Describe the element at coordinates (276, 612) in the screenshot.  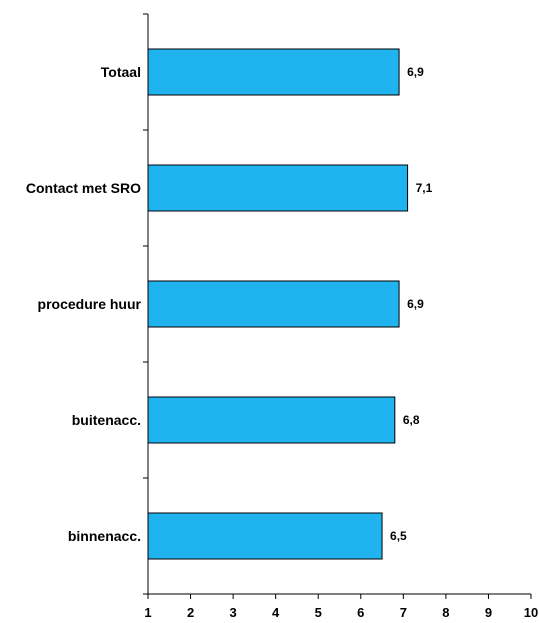
I see `x-tick-label: 4` at that location.